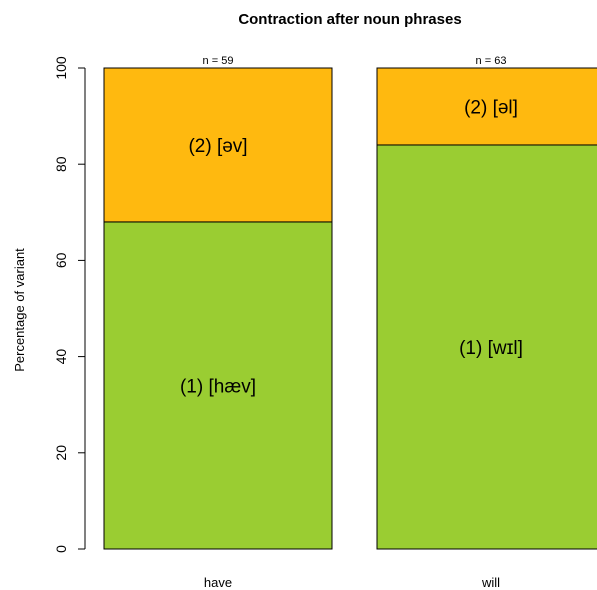 This screenshot has height=590, width=597. I want to click on count-labels-layer: n = 59 n = 63, so click(355, 61).